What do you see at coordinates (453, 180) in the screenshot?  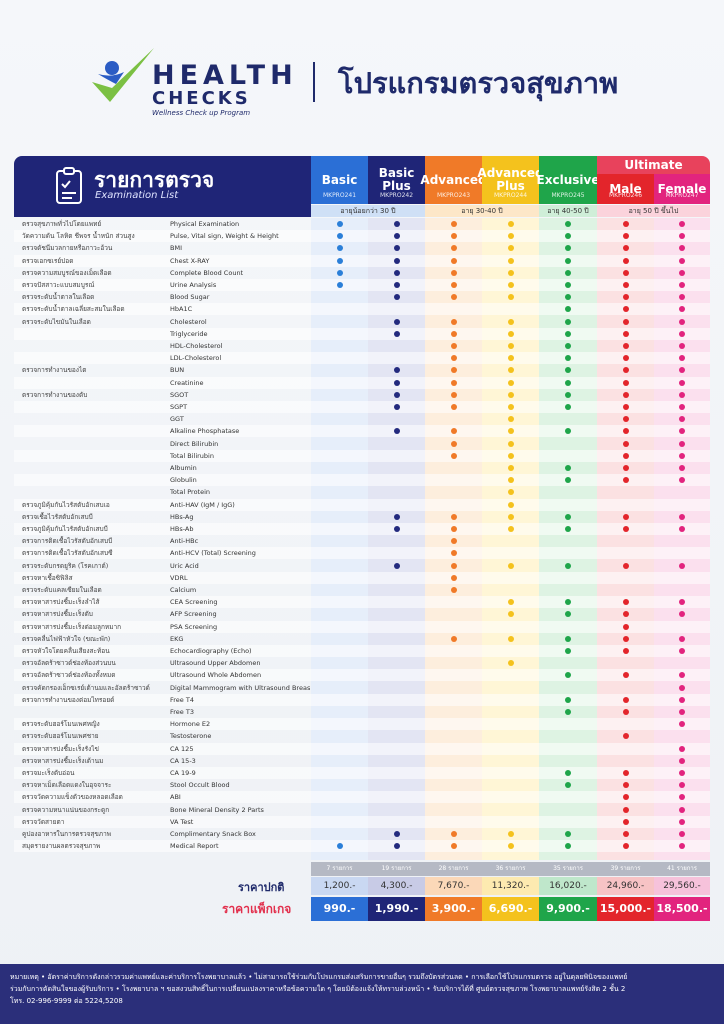 I see `package-header-2: Advanced MKPRO243` at bounding box center [453, 180].